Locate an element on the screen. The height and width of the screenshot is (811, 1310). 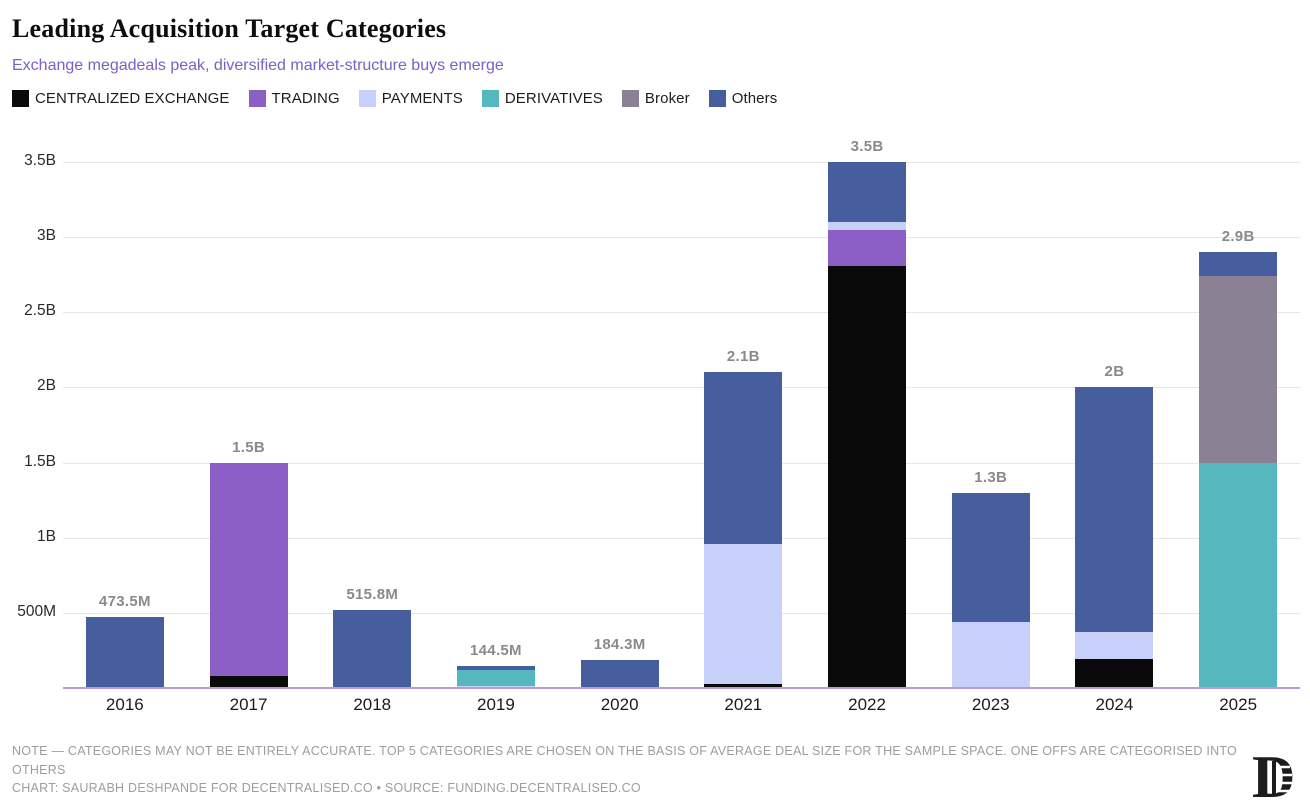
stacked-bar-2022 is located at coordinates (867, 425).